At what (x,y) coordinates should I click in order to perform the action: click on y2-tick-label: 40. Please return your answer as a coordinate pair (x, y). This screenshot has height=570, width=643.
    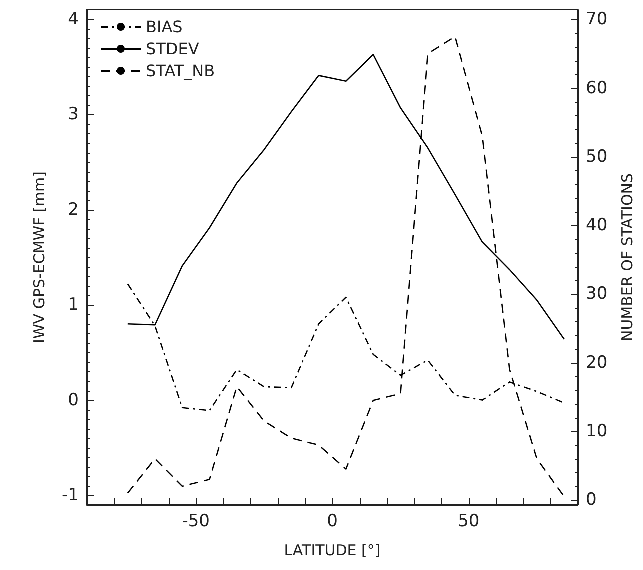
    Looking at the image, I should click on (597, 226).